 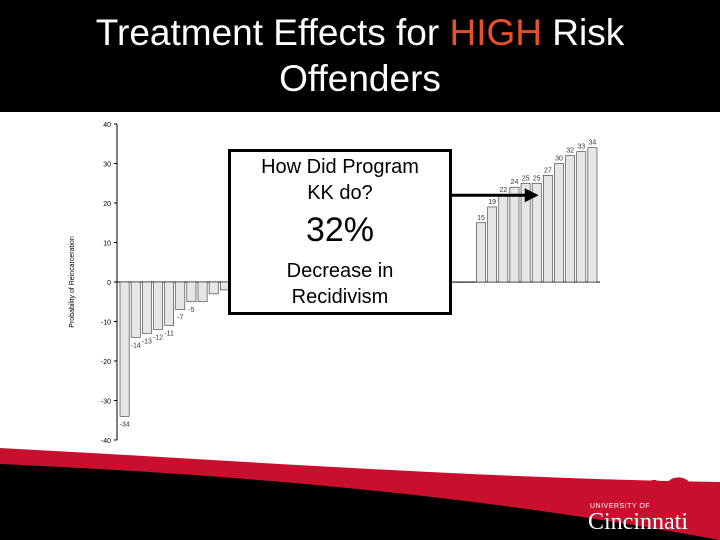 I want to click on bar-value-label: 19, so click(x=492, y=202).